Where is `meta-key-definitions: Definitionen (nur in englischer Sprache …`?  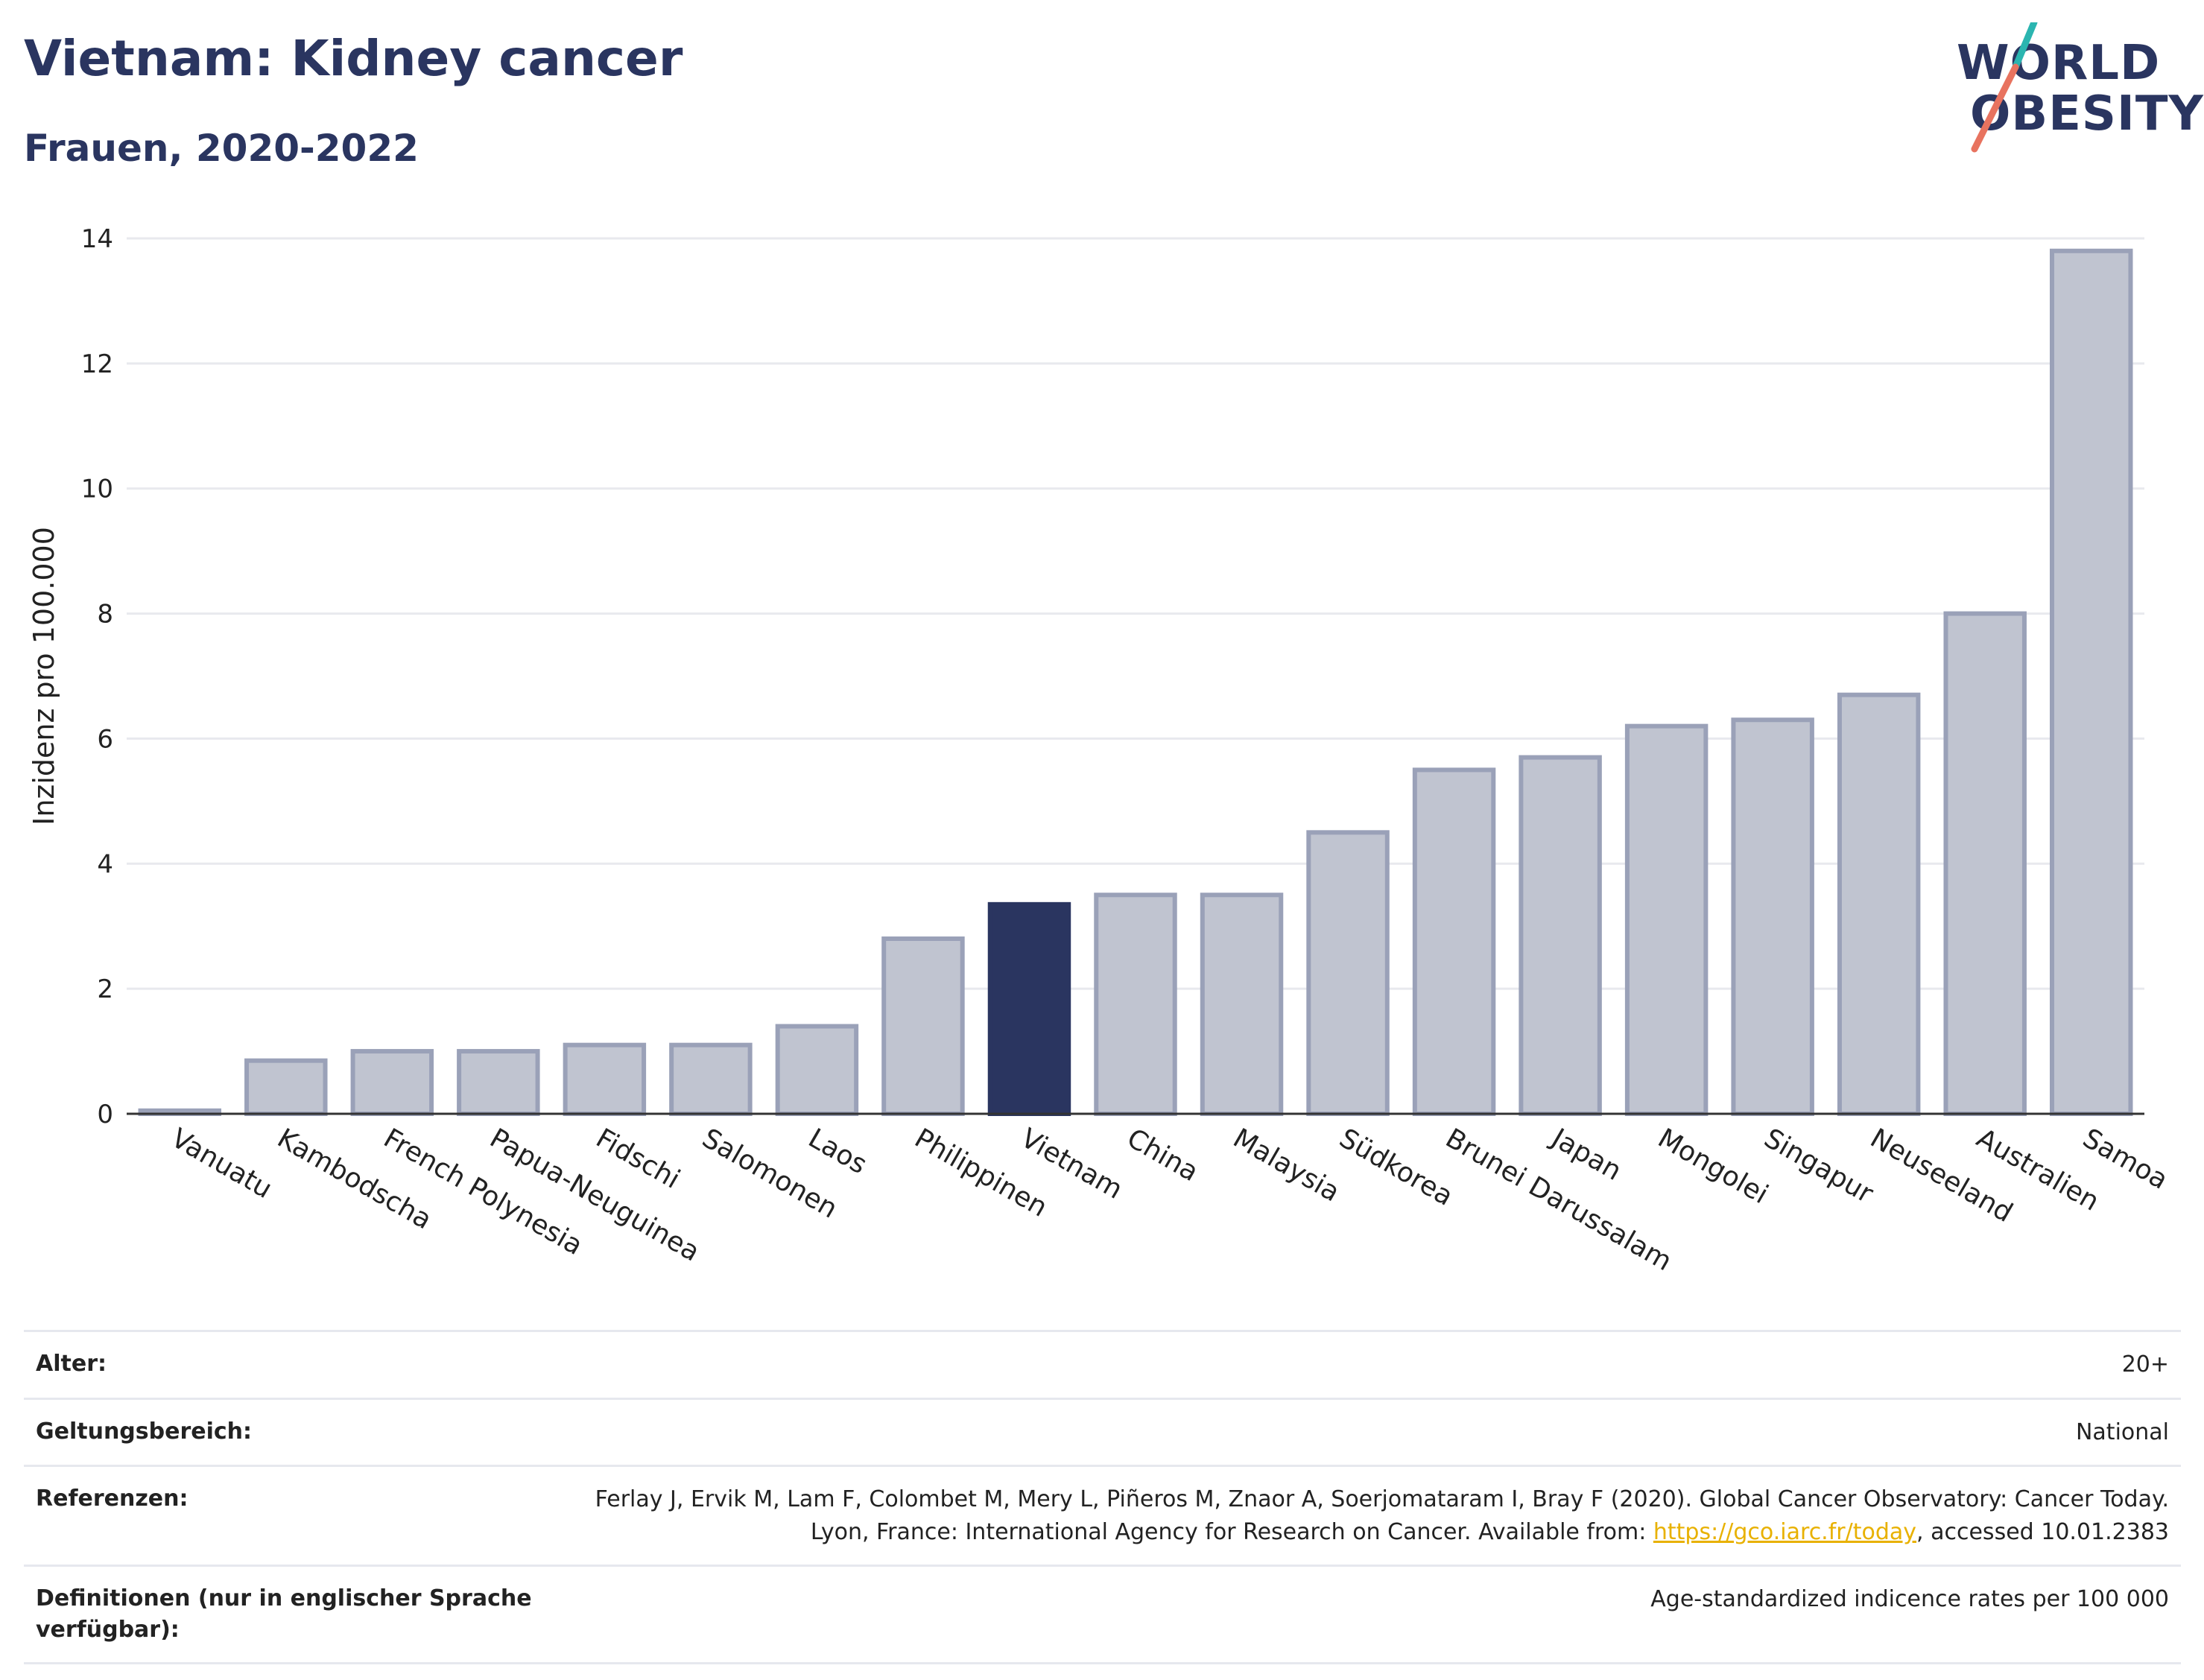
meta-key-definitions: Definitionen (nur in englischer Sprache … is located at coordinates (284, 1614).